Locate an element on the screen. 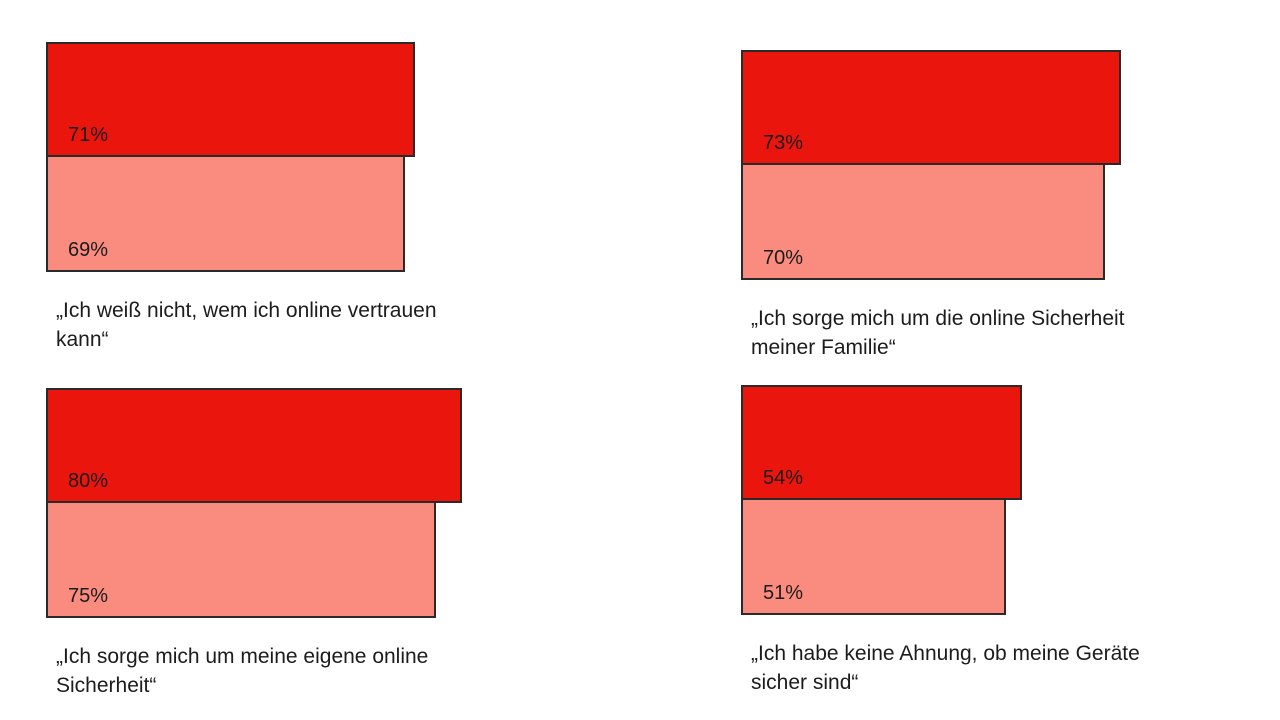  bar-label-secondary: 69% is located at coordinates (88, 250).